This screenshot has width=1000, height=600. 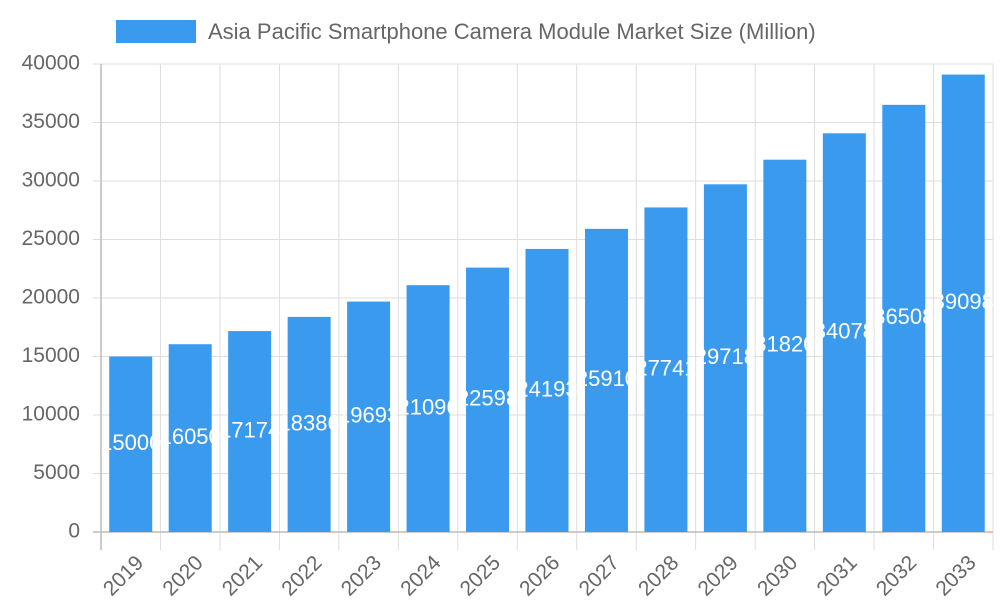 I want to click on x-tick-label: 2024, so click(x=421, y=575).